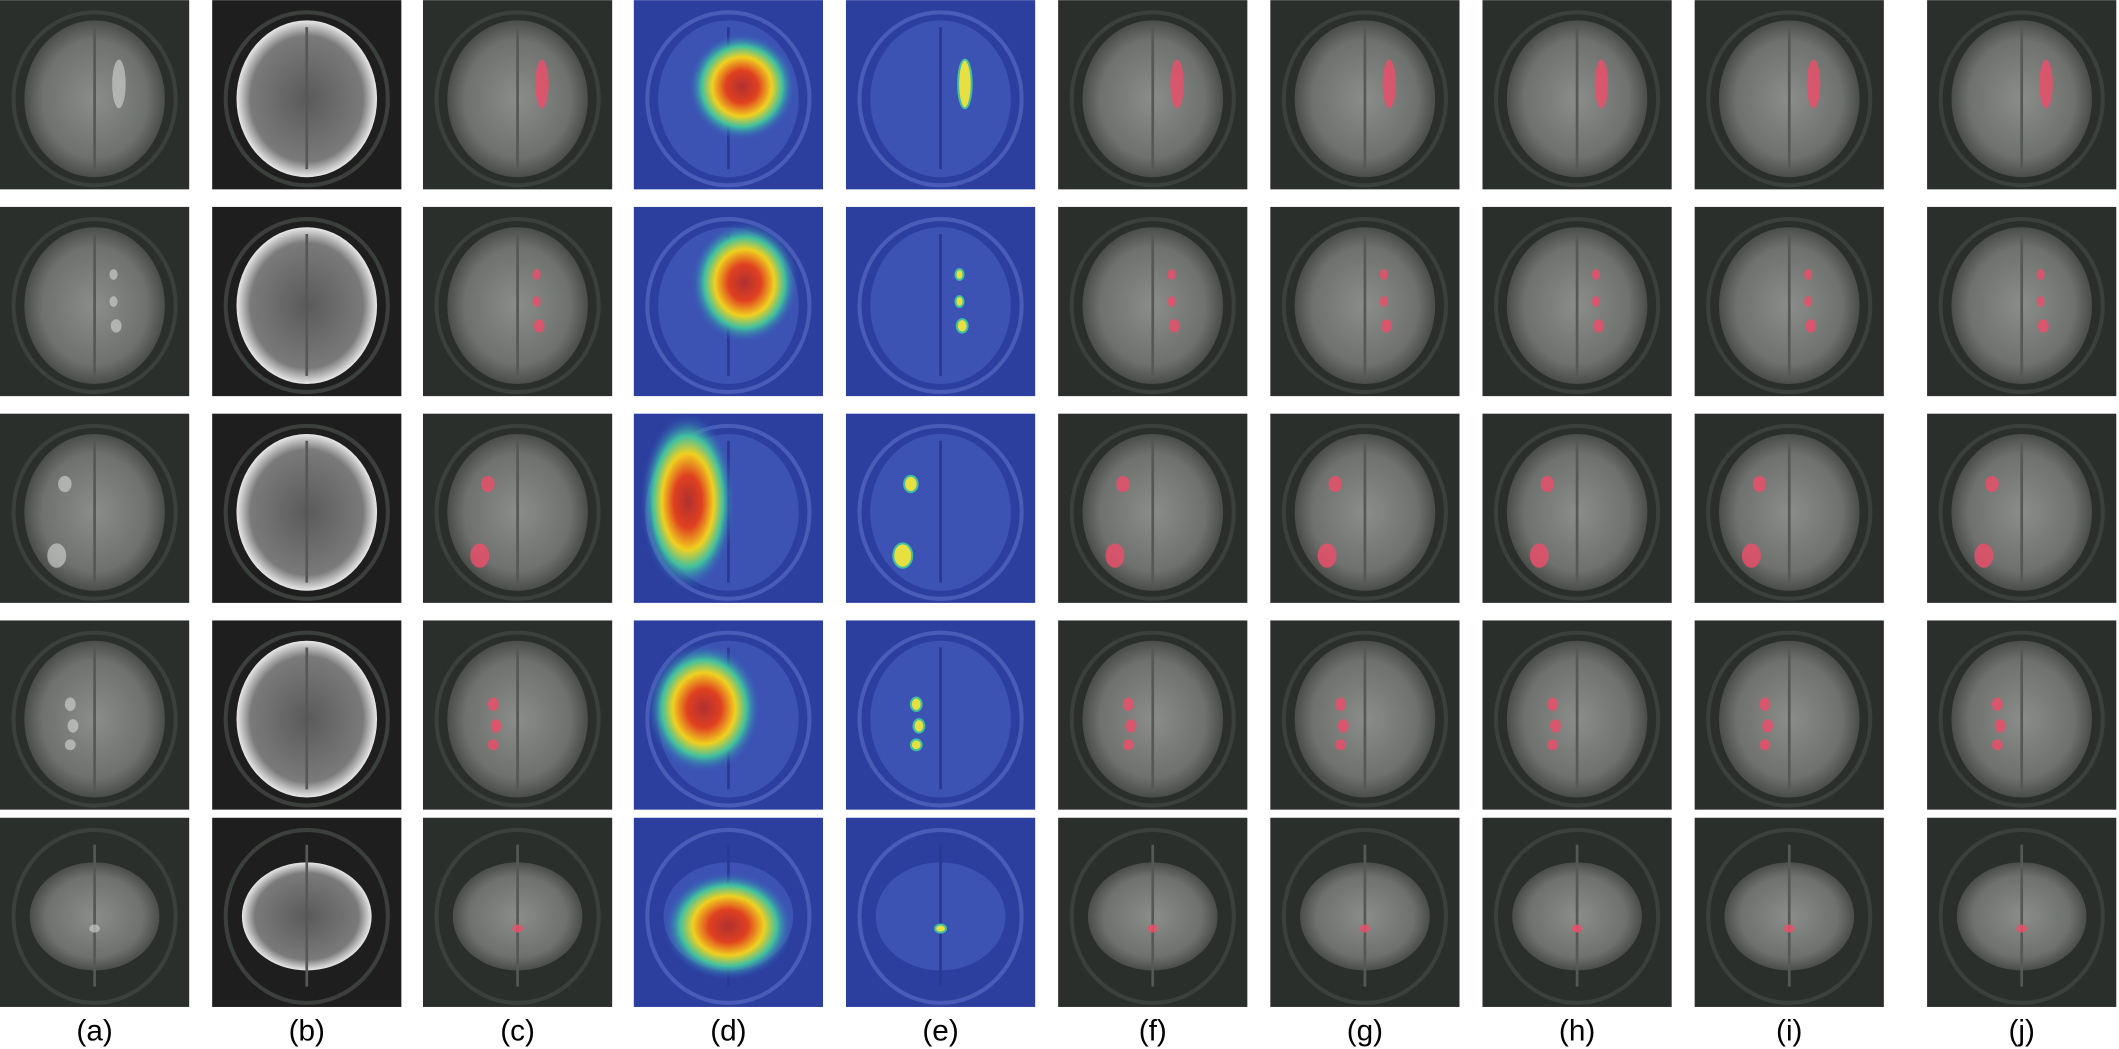 The height and width of the screenshot is (1049, 2119). Describe the element at coordinates (728, 1030) in the screenshot. I see `column-label: (d)` at that location.